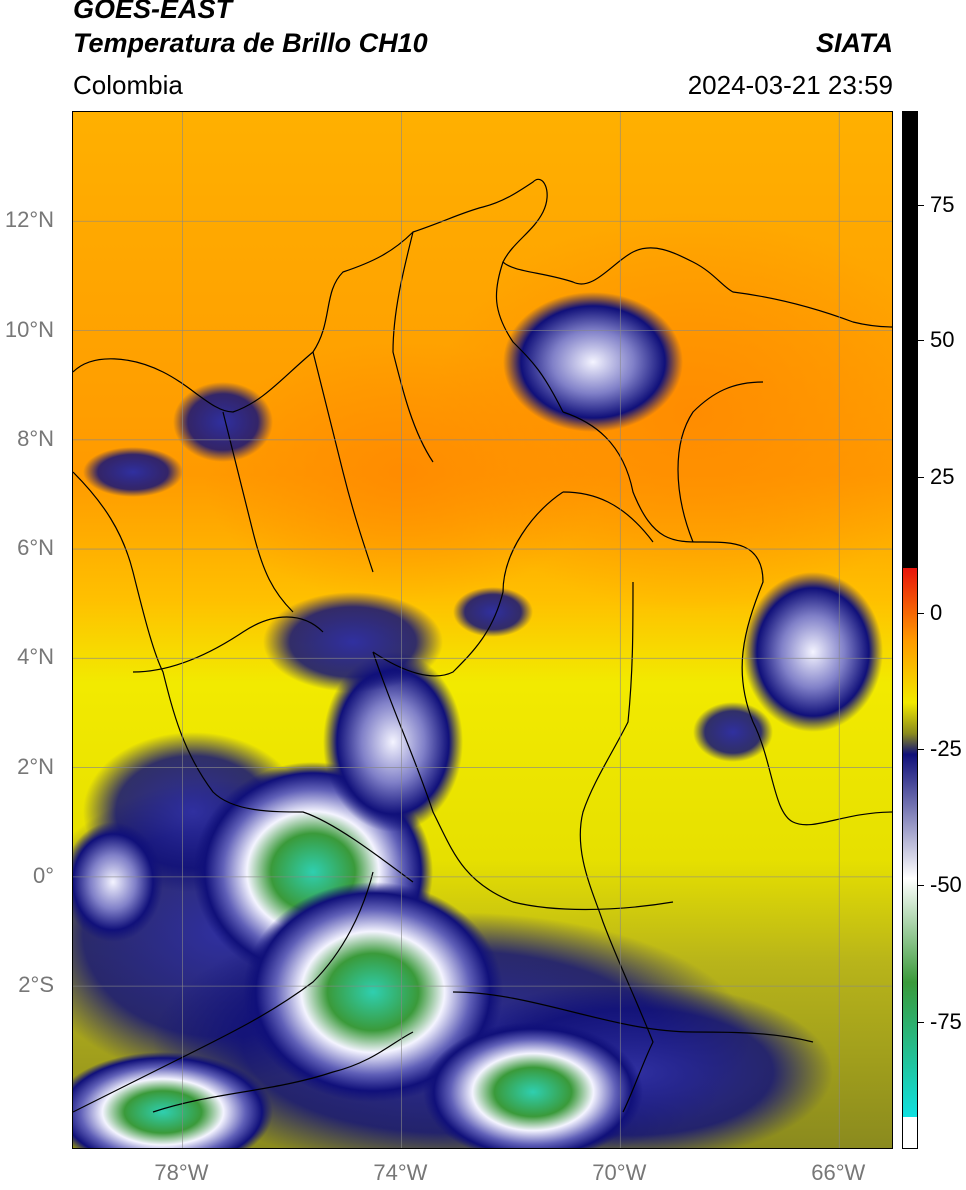  I want to click on colorbar-tick-label: 75, so click(942, 205).